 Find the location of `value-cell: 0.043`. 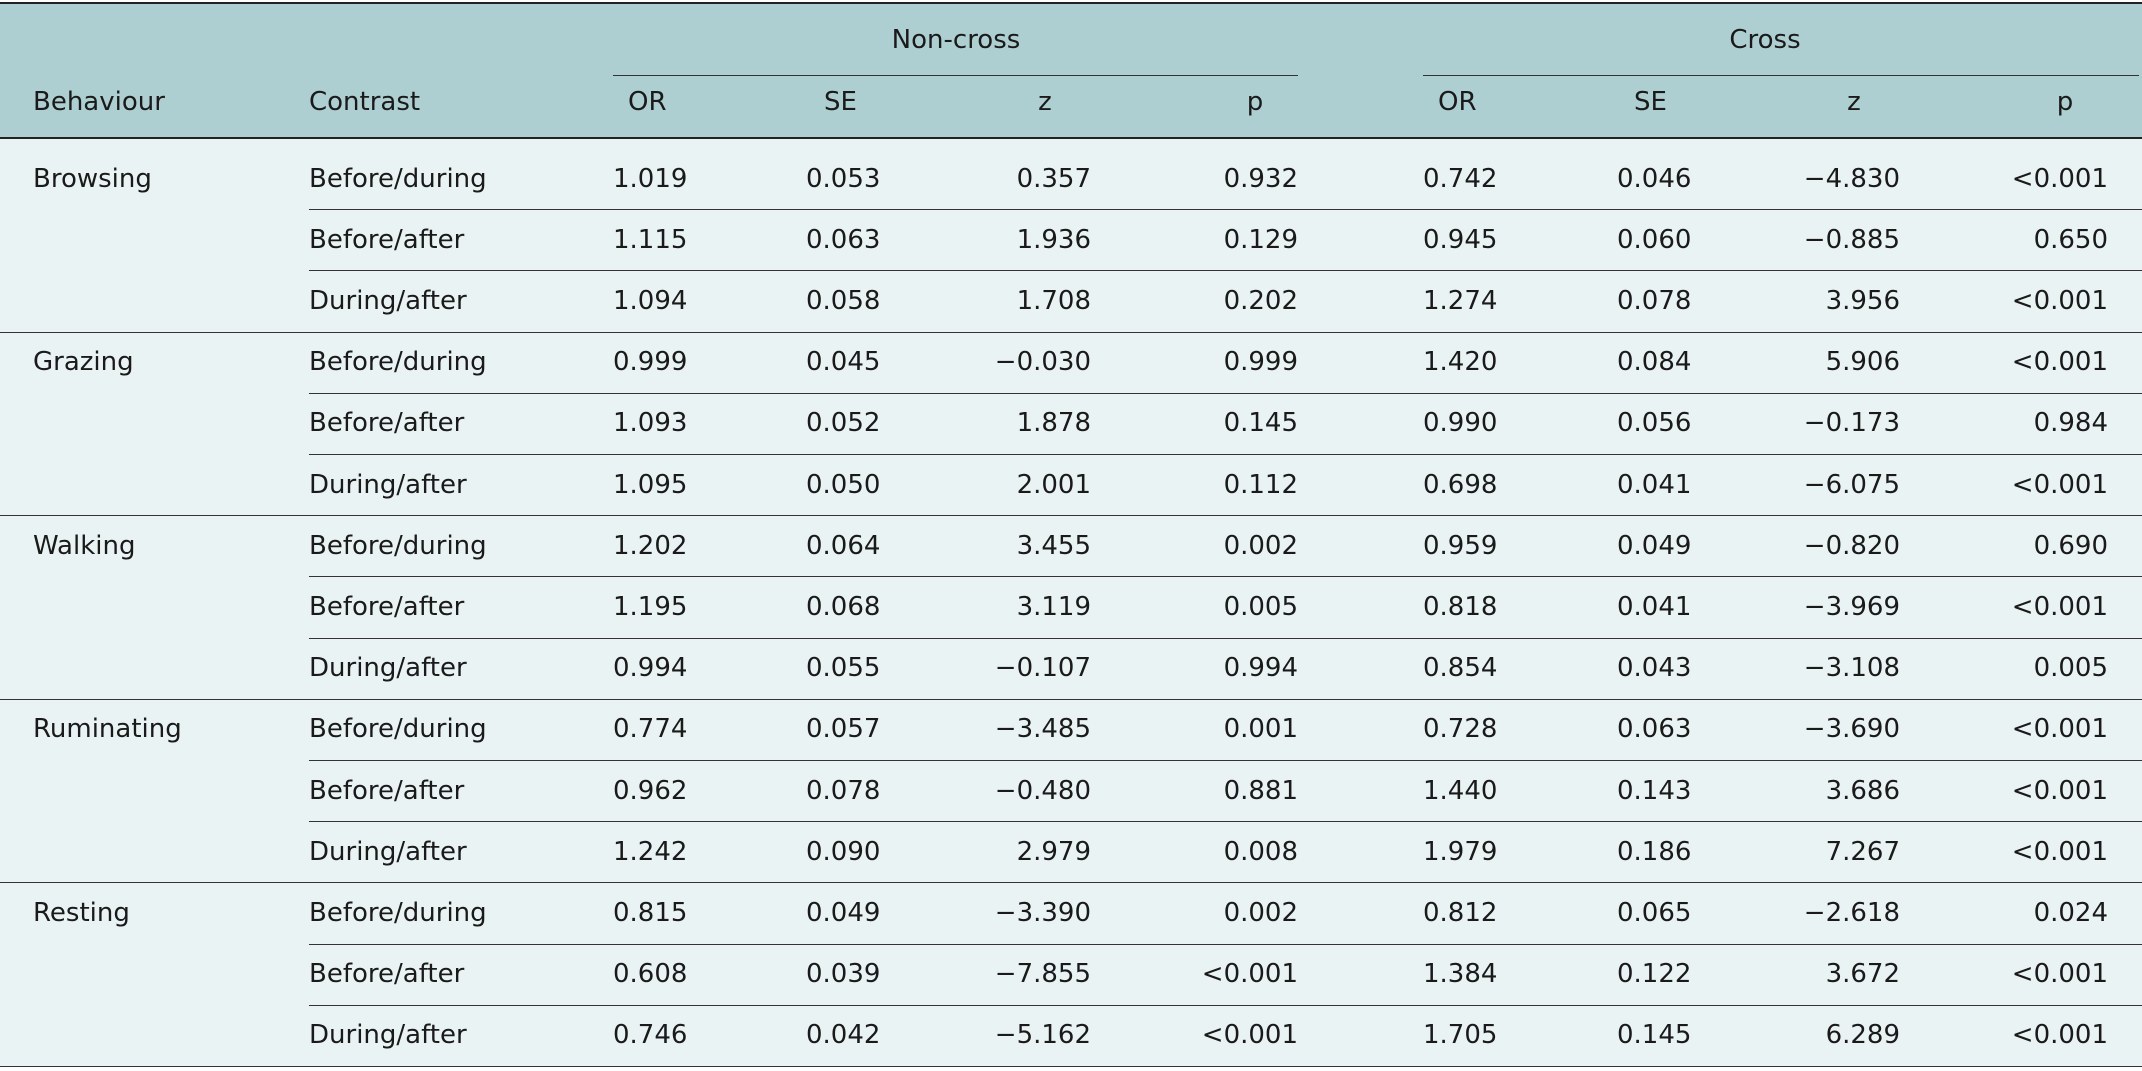

value-cell: 0.043 is located at coordinates (1654, 668).